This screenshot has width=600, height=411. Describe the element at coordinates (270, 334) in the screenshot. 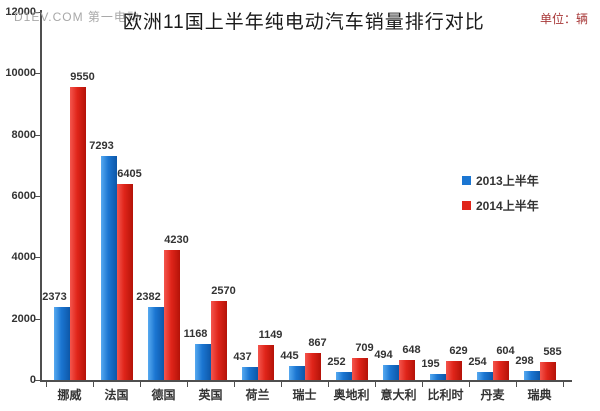

I see `value-label-2014上半年-荷兰: 1149` at that location.